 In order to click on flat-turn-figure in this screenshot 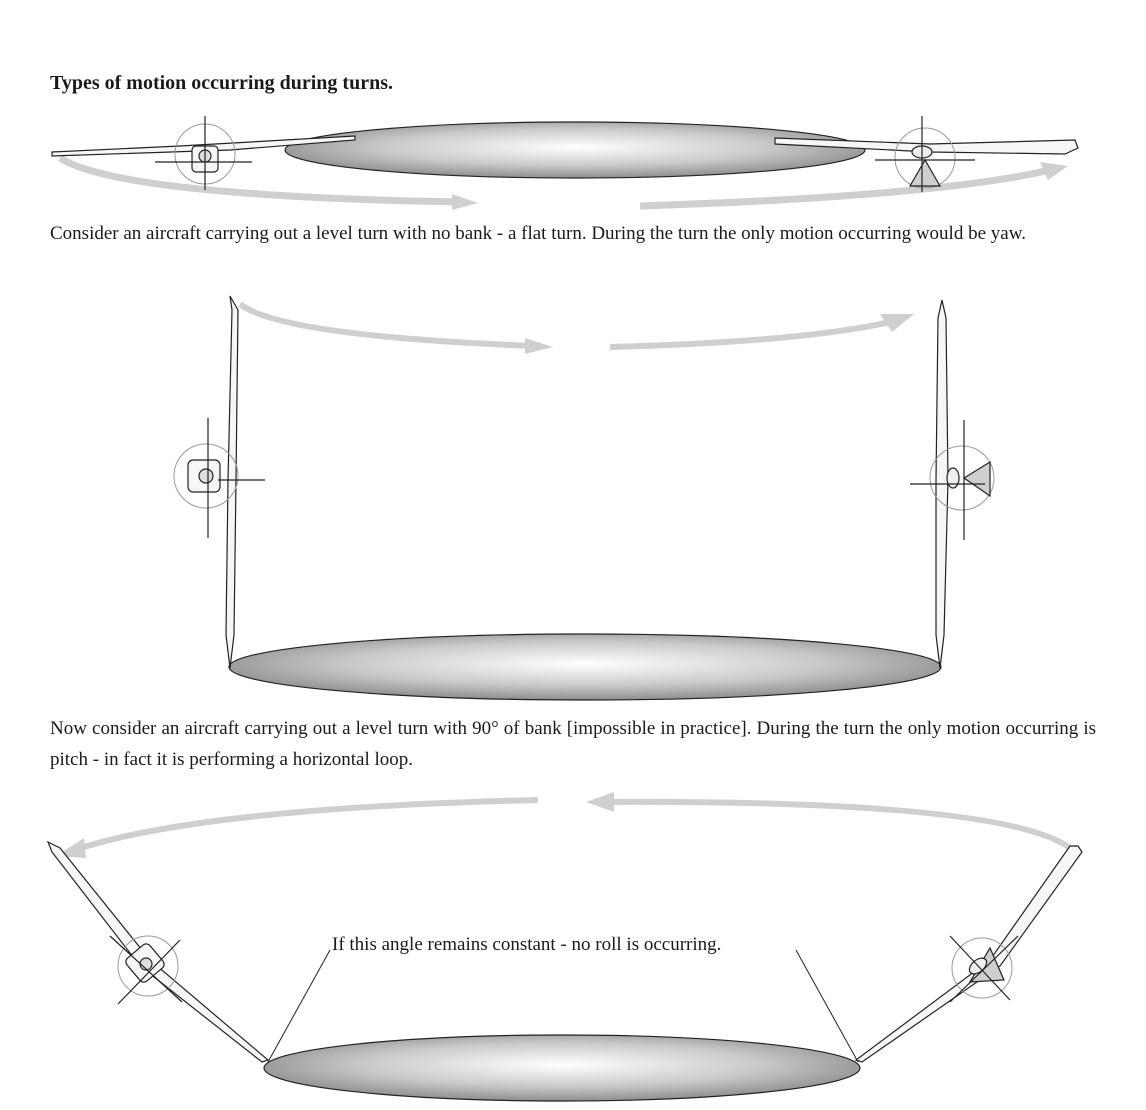, I will do `click(565, 163)`.